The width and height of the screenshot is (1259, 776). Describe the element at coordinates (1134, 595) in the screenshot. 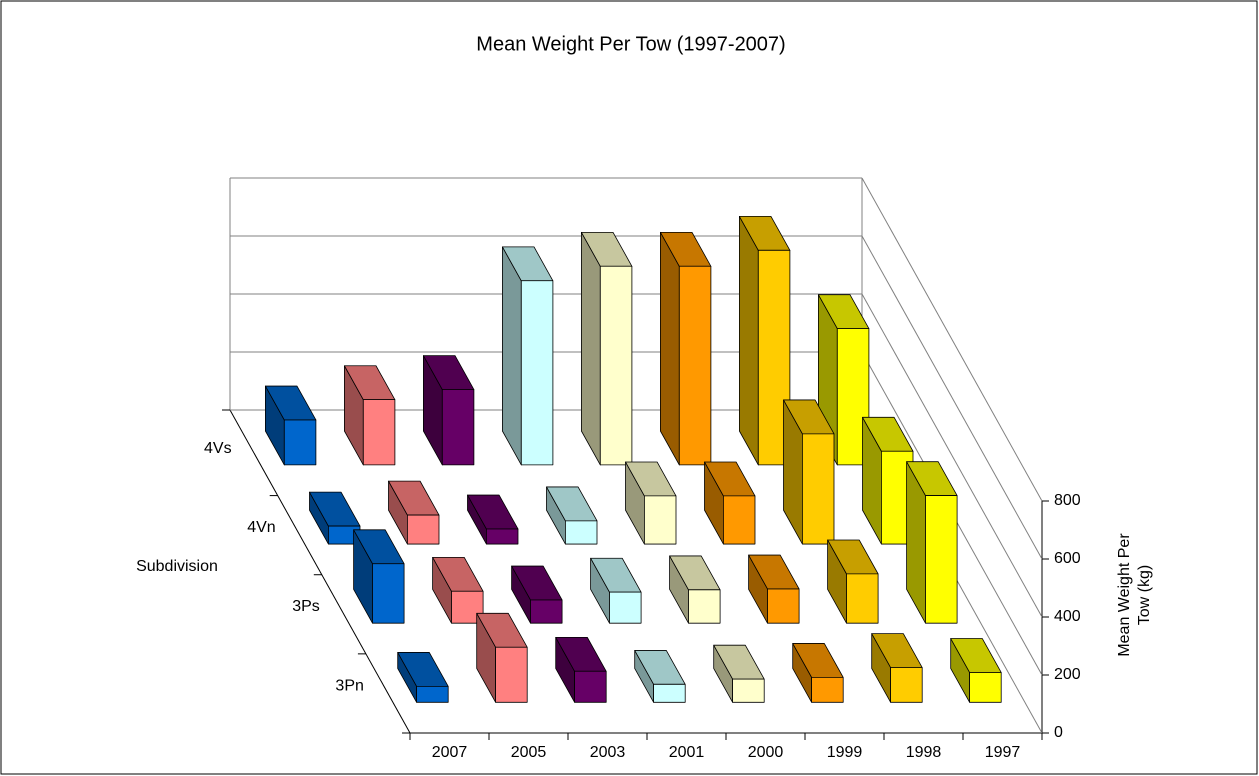

I see `y-axis-title: Mean Weight Per Tow (kg)` at that location.